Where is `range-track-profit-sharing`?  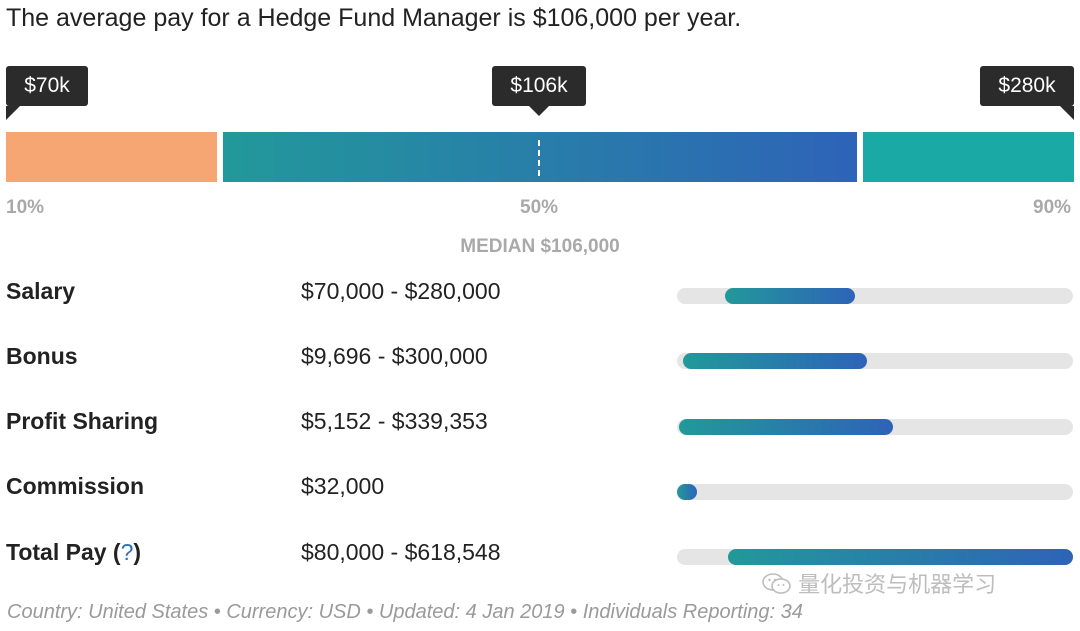 range-track-profit-sharing is located at coordinates (875, 427).